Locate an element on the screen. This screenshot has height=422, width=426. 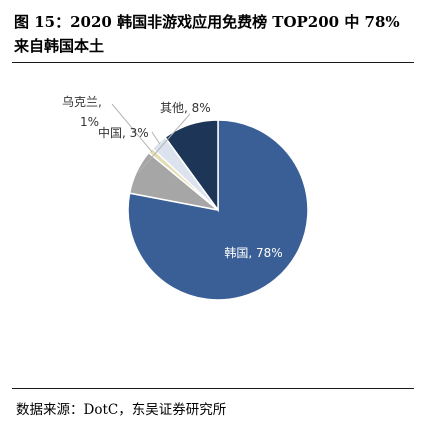
label-ukraine-value: 1% is located at coordinates (89, 122).